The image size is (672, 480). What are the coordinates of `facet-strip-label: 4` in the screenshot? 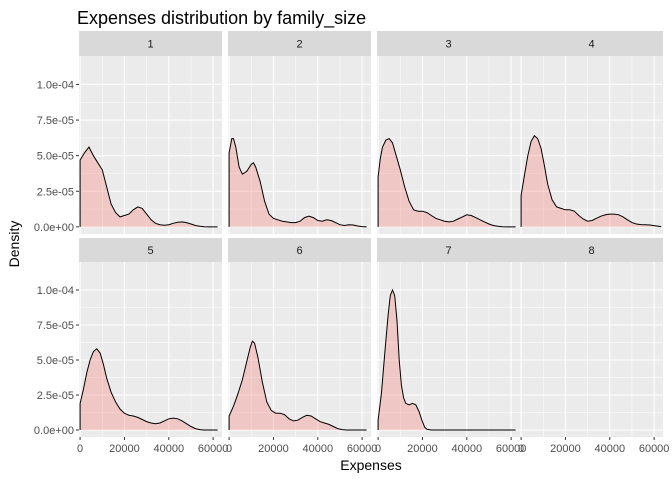 It's located at (591, 45).